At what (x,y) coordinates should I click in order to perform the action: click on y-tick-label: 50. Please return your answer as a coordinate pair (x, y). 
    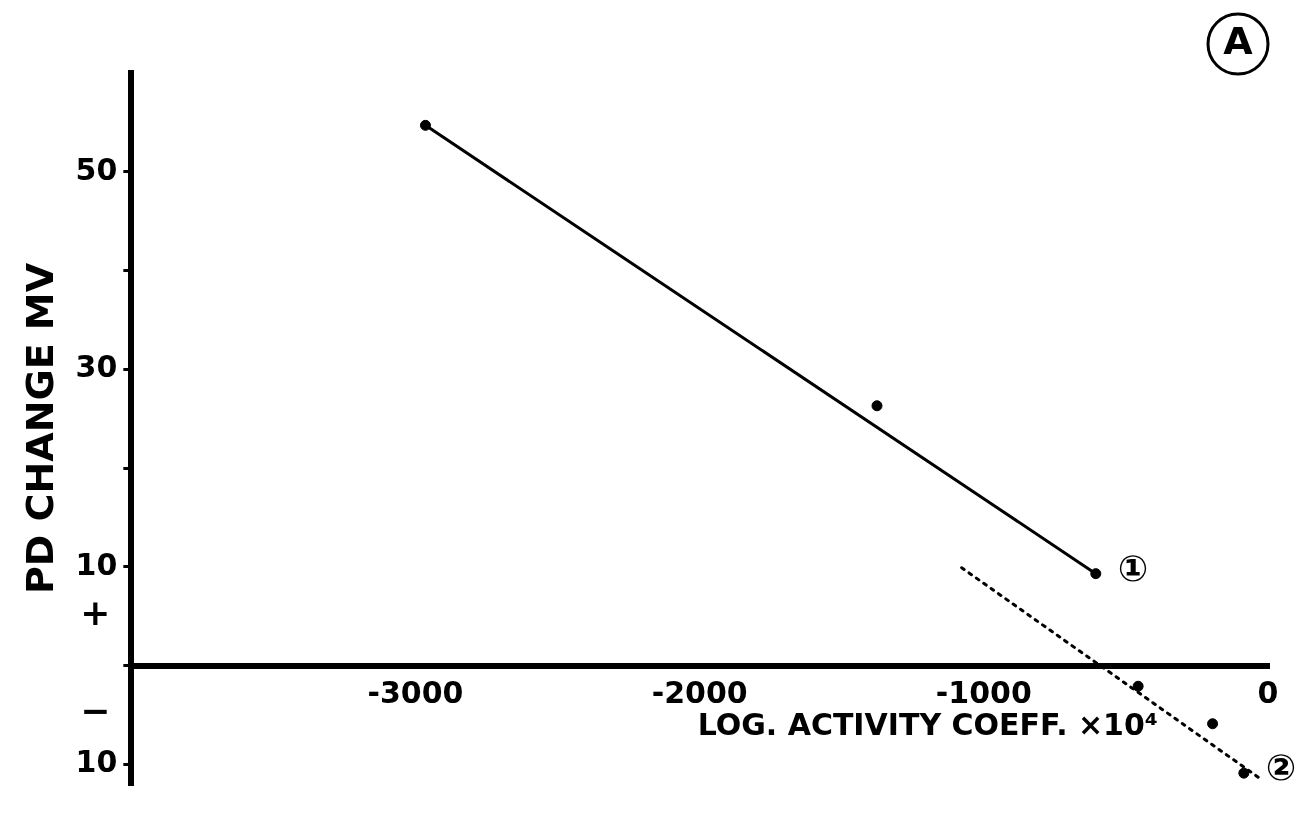
    Looking at the image, I should click on (96, 169).